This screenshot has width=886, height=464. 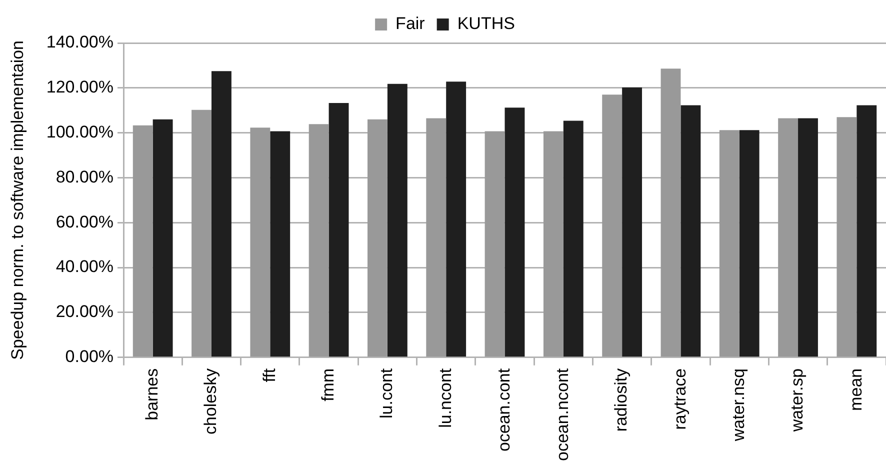 I want to click on y-tick-label: 0.00%, so click(x=89, y=356).